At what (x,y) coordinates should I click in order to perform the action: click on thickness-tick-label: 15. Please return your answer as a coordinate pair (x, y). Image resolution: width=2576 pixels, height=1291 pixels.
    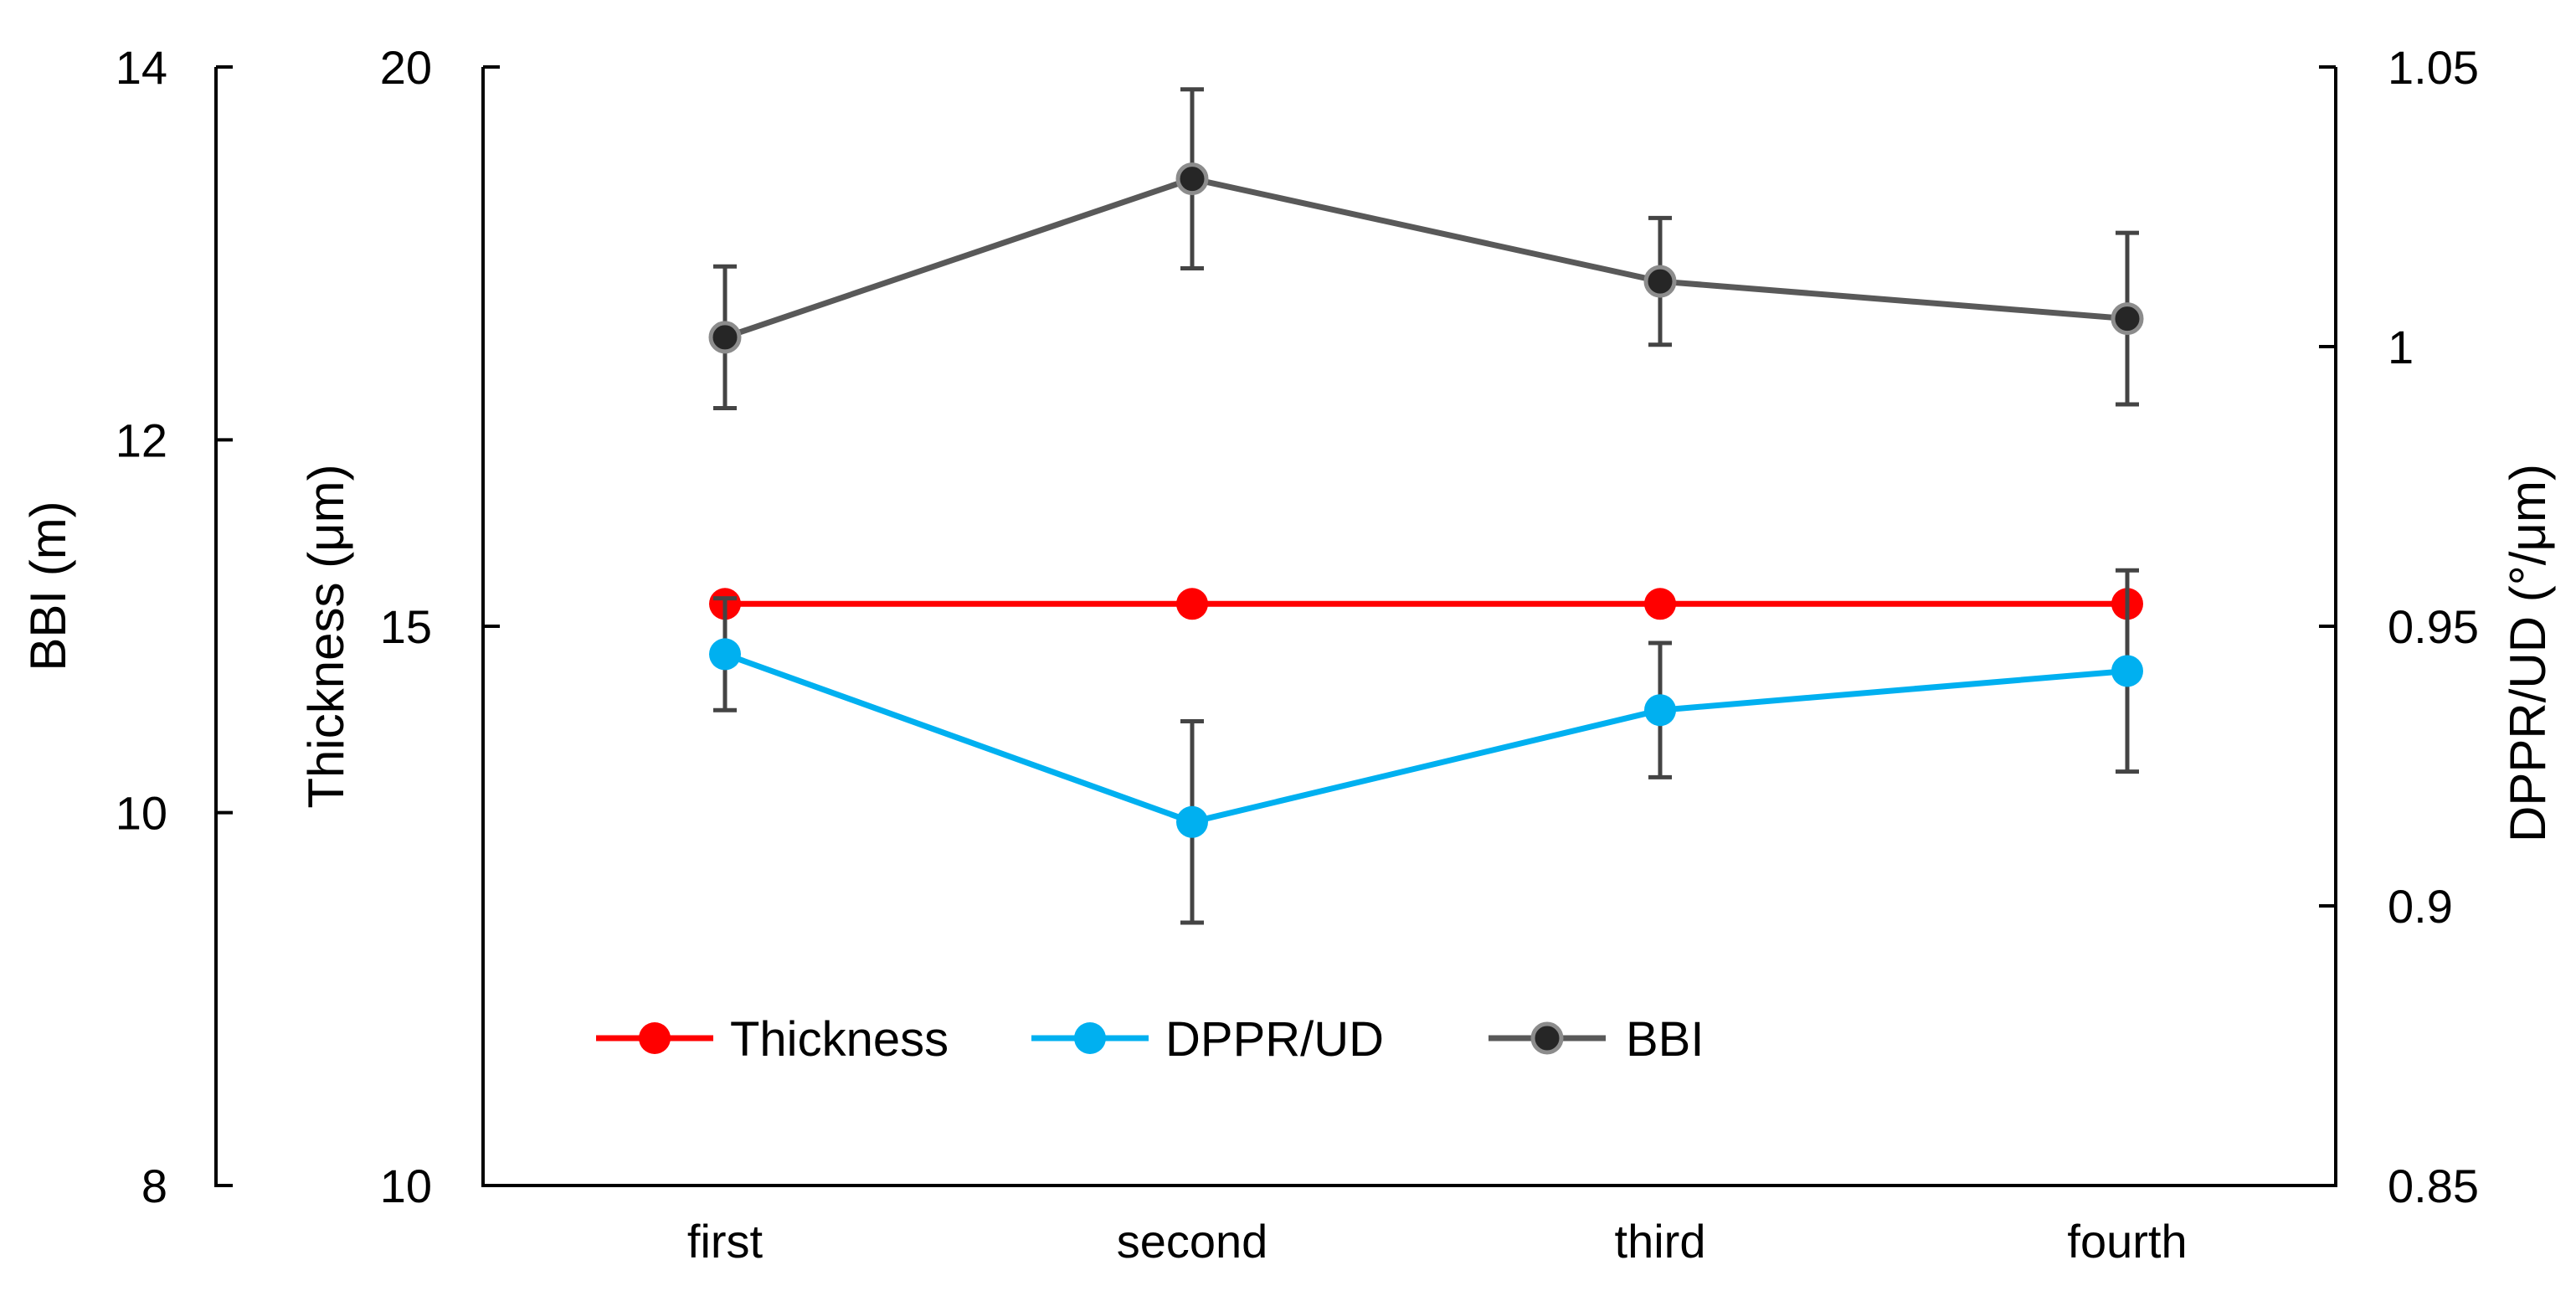
    Looking at the image, I should click on (406, 626).